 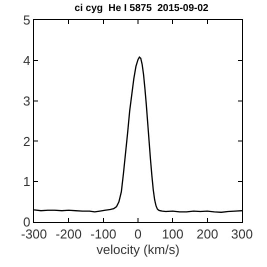 What do you see at coordinates (103, 234) in the screenshot?
I see `x-tick-label: -100` at bounding box center [103, 234].